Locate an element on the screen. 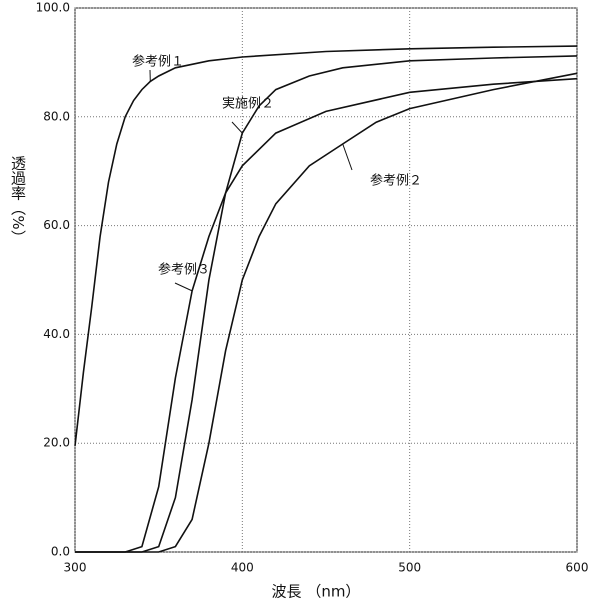 The height and width of the screenshot is (606, 606). y-tick-label: 20.0 is located at coordinates (56, 443).